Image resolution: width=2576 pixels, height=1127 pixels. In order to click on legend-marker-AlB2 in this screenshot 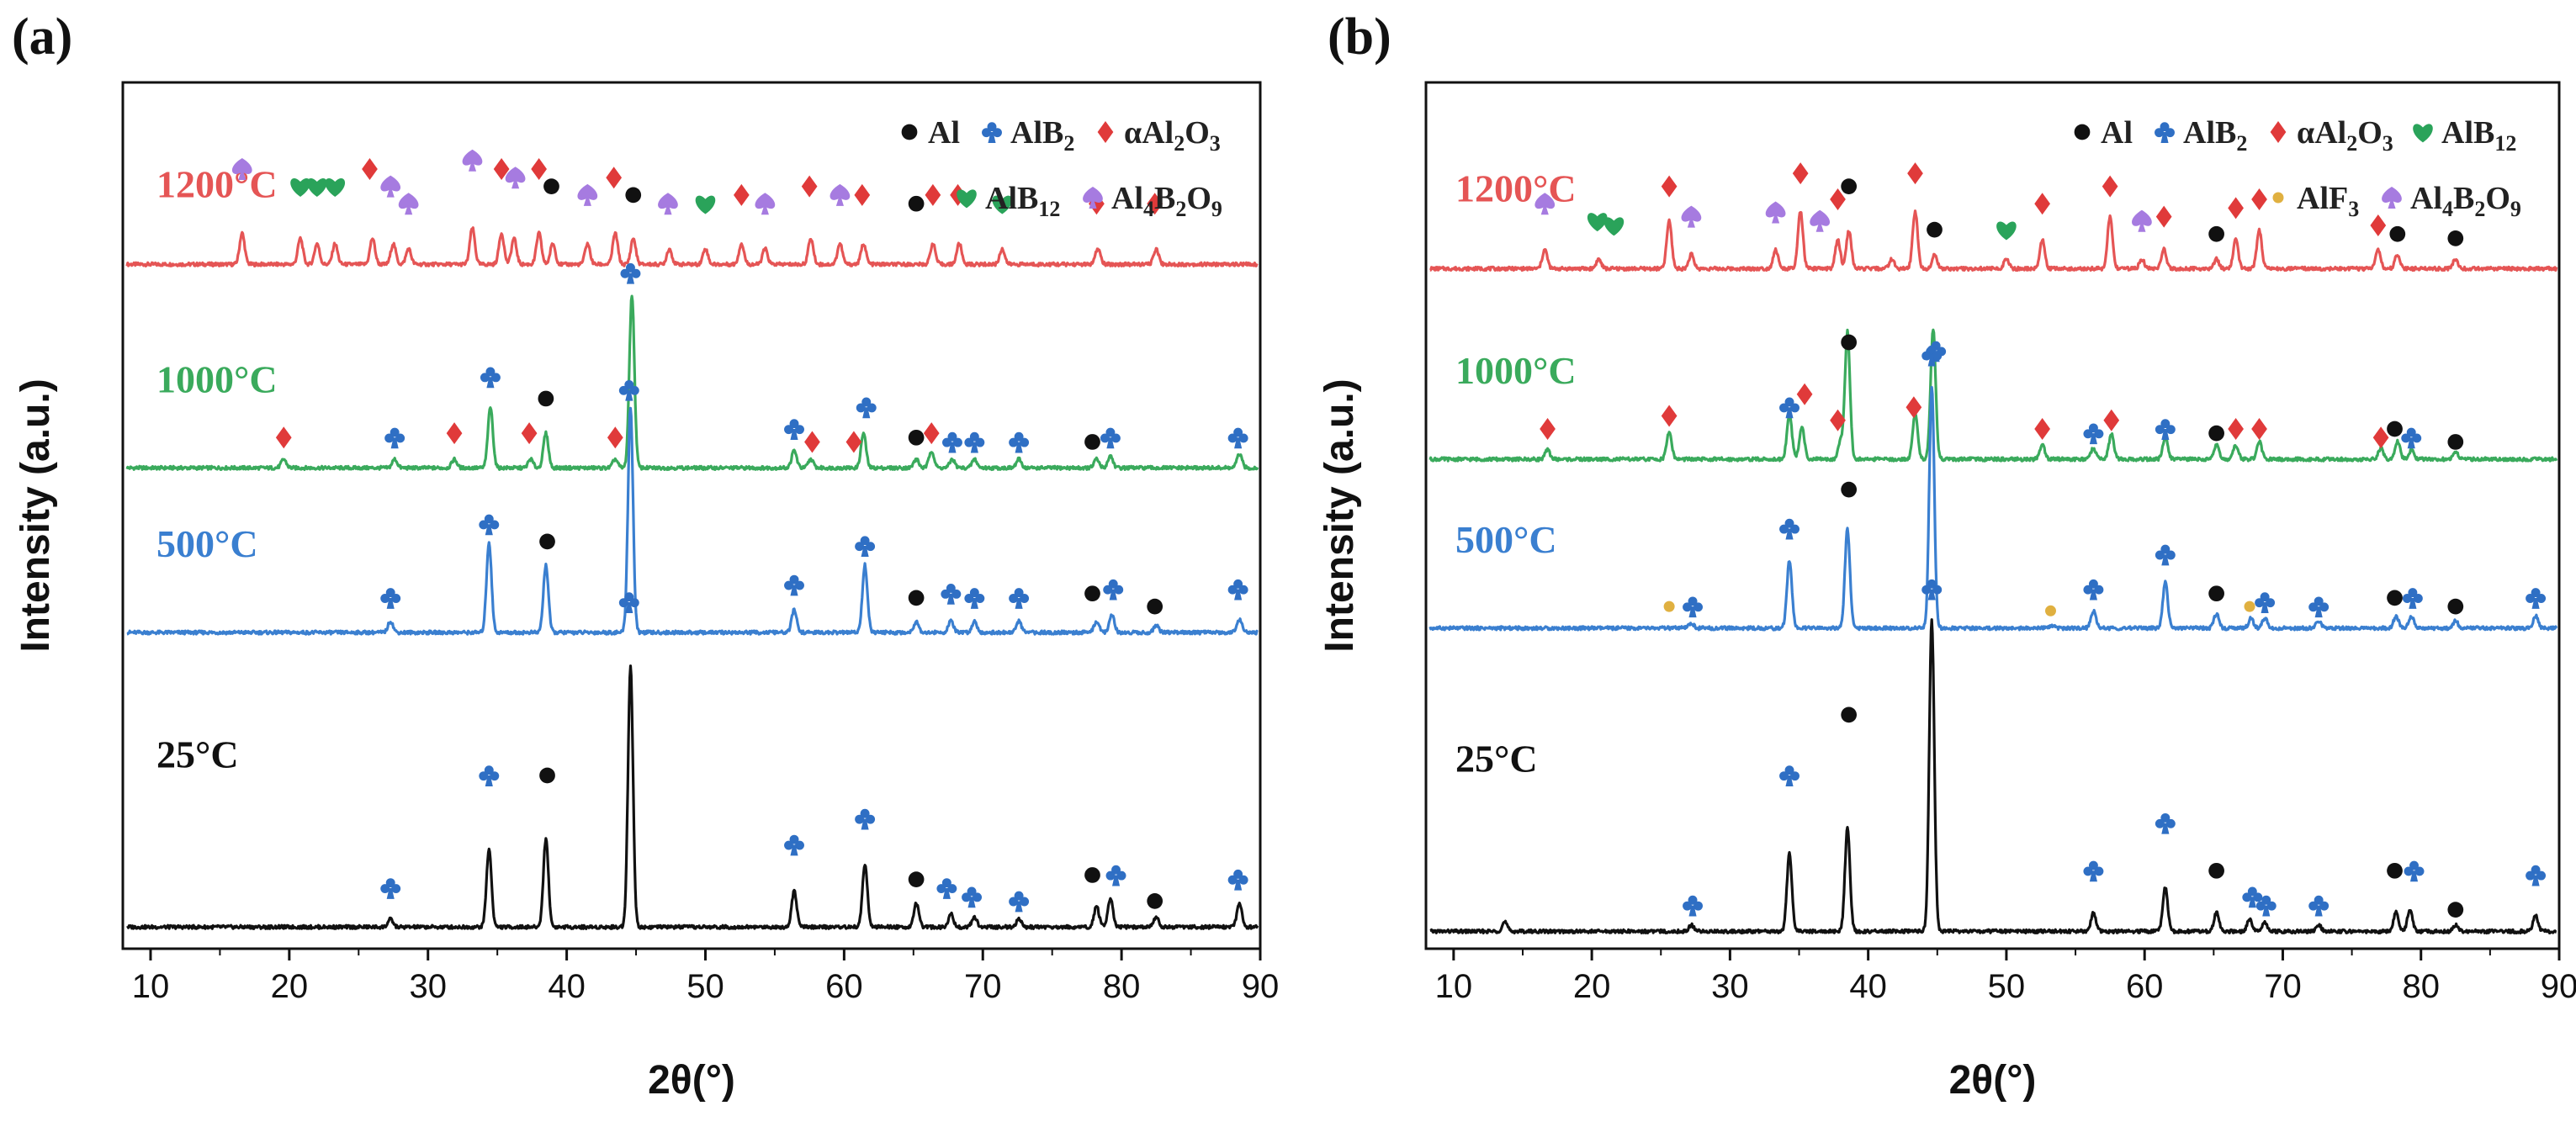, I will do `click(992, 132)`.